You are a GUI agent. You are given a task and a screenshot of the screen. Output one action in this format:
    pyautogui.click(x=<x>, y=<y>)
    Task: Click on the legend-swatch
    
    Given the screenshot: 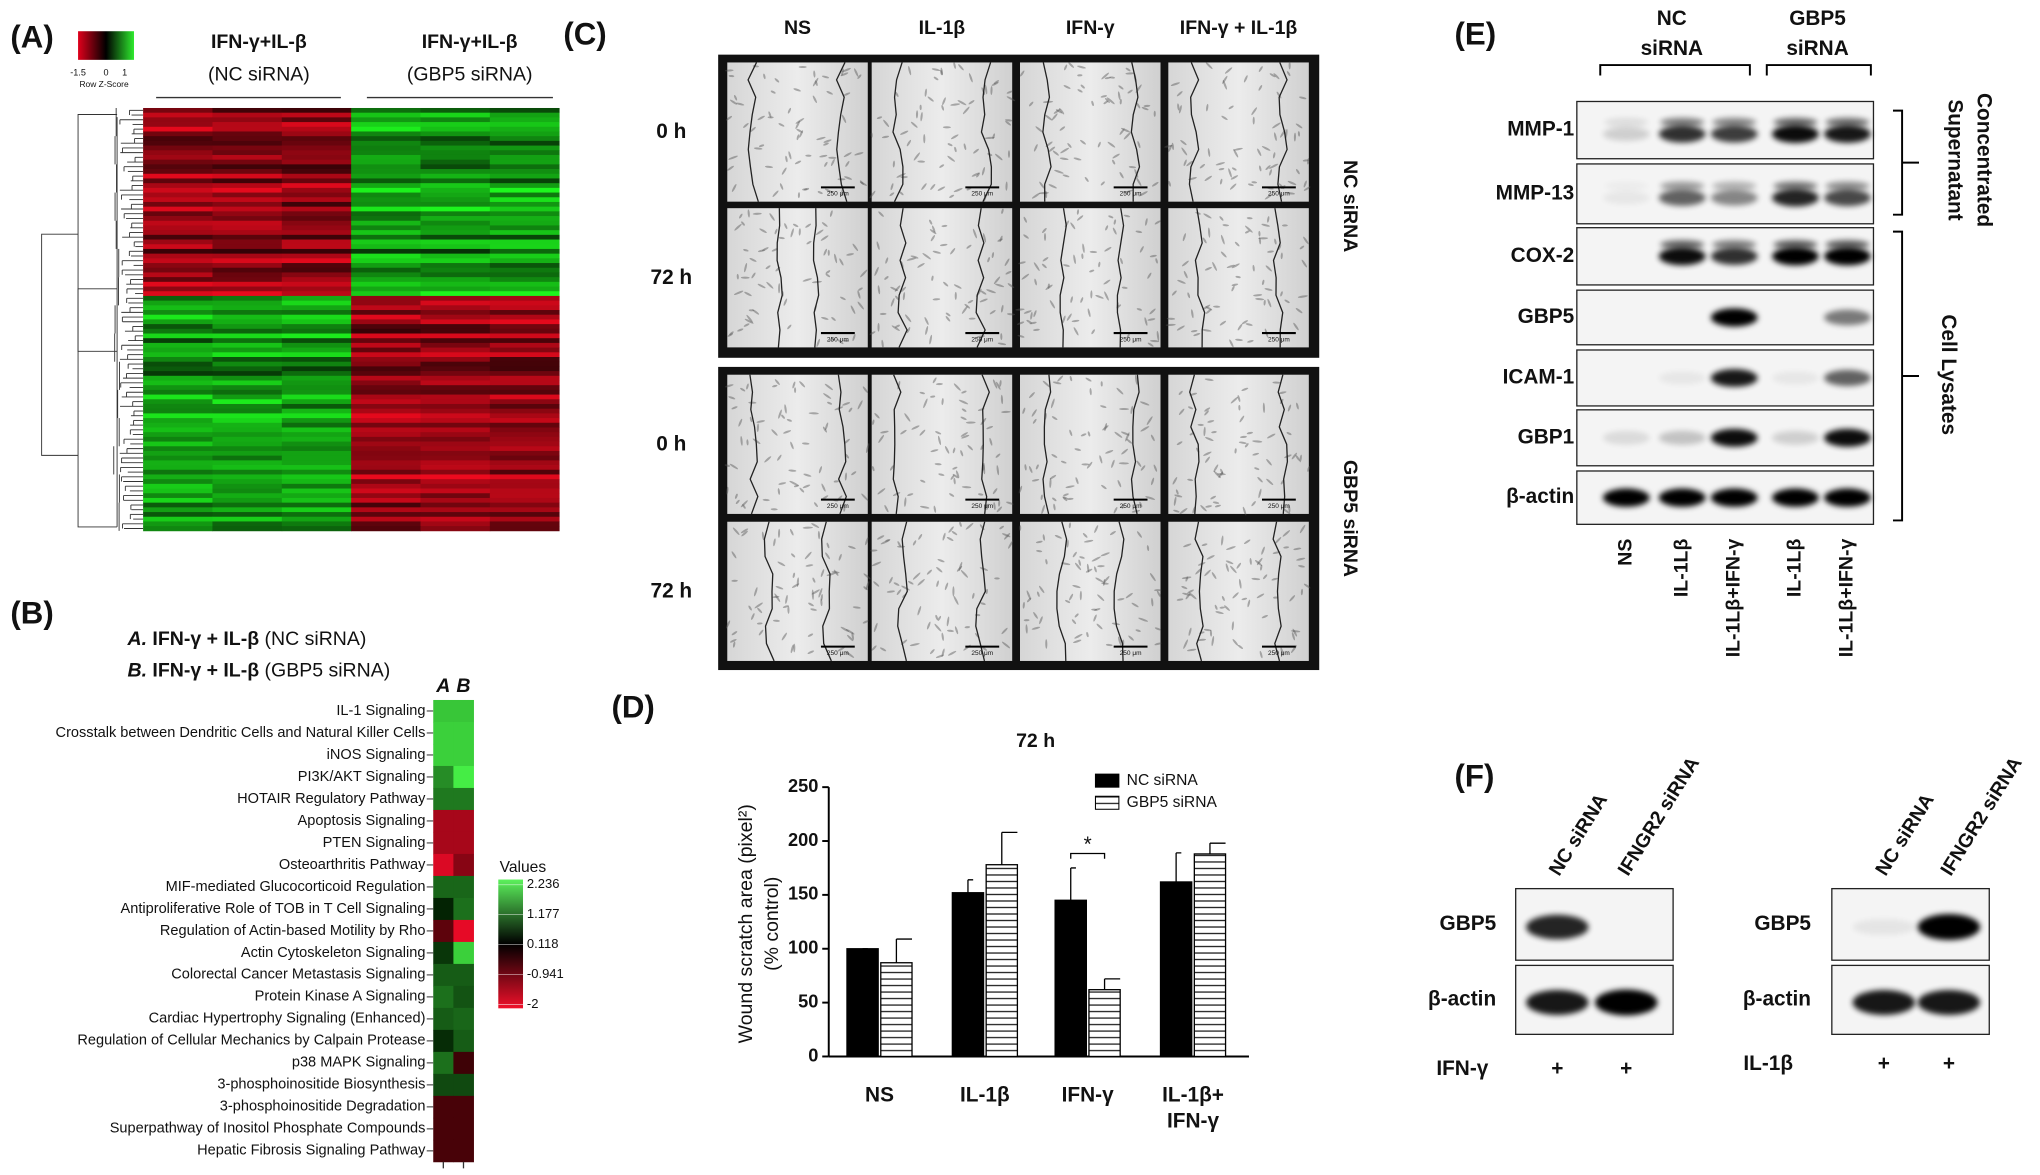 What is the action you would take?
    pyautogui.click(x=1107, y=802)
    